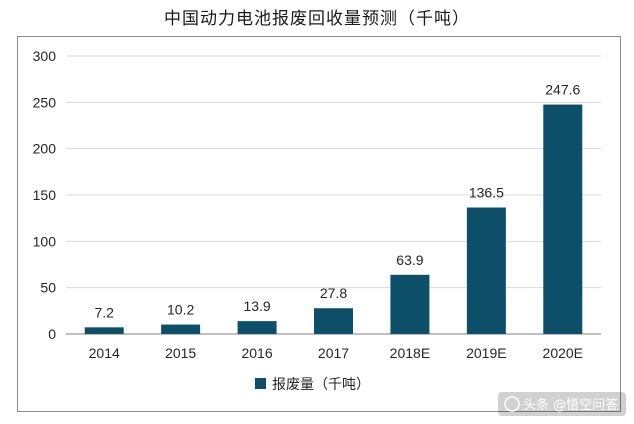  Describe the element at coordinates (180, 310) in the screenshot. I see `data-label: 10.2` at that location.